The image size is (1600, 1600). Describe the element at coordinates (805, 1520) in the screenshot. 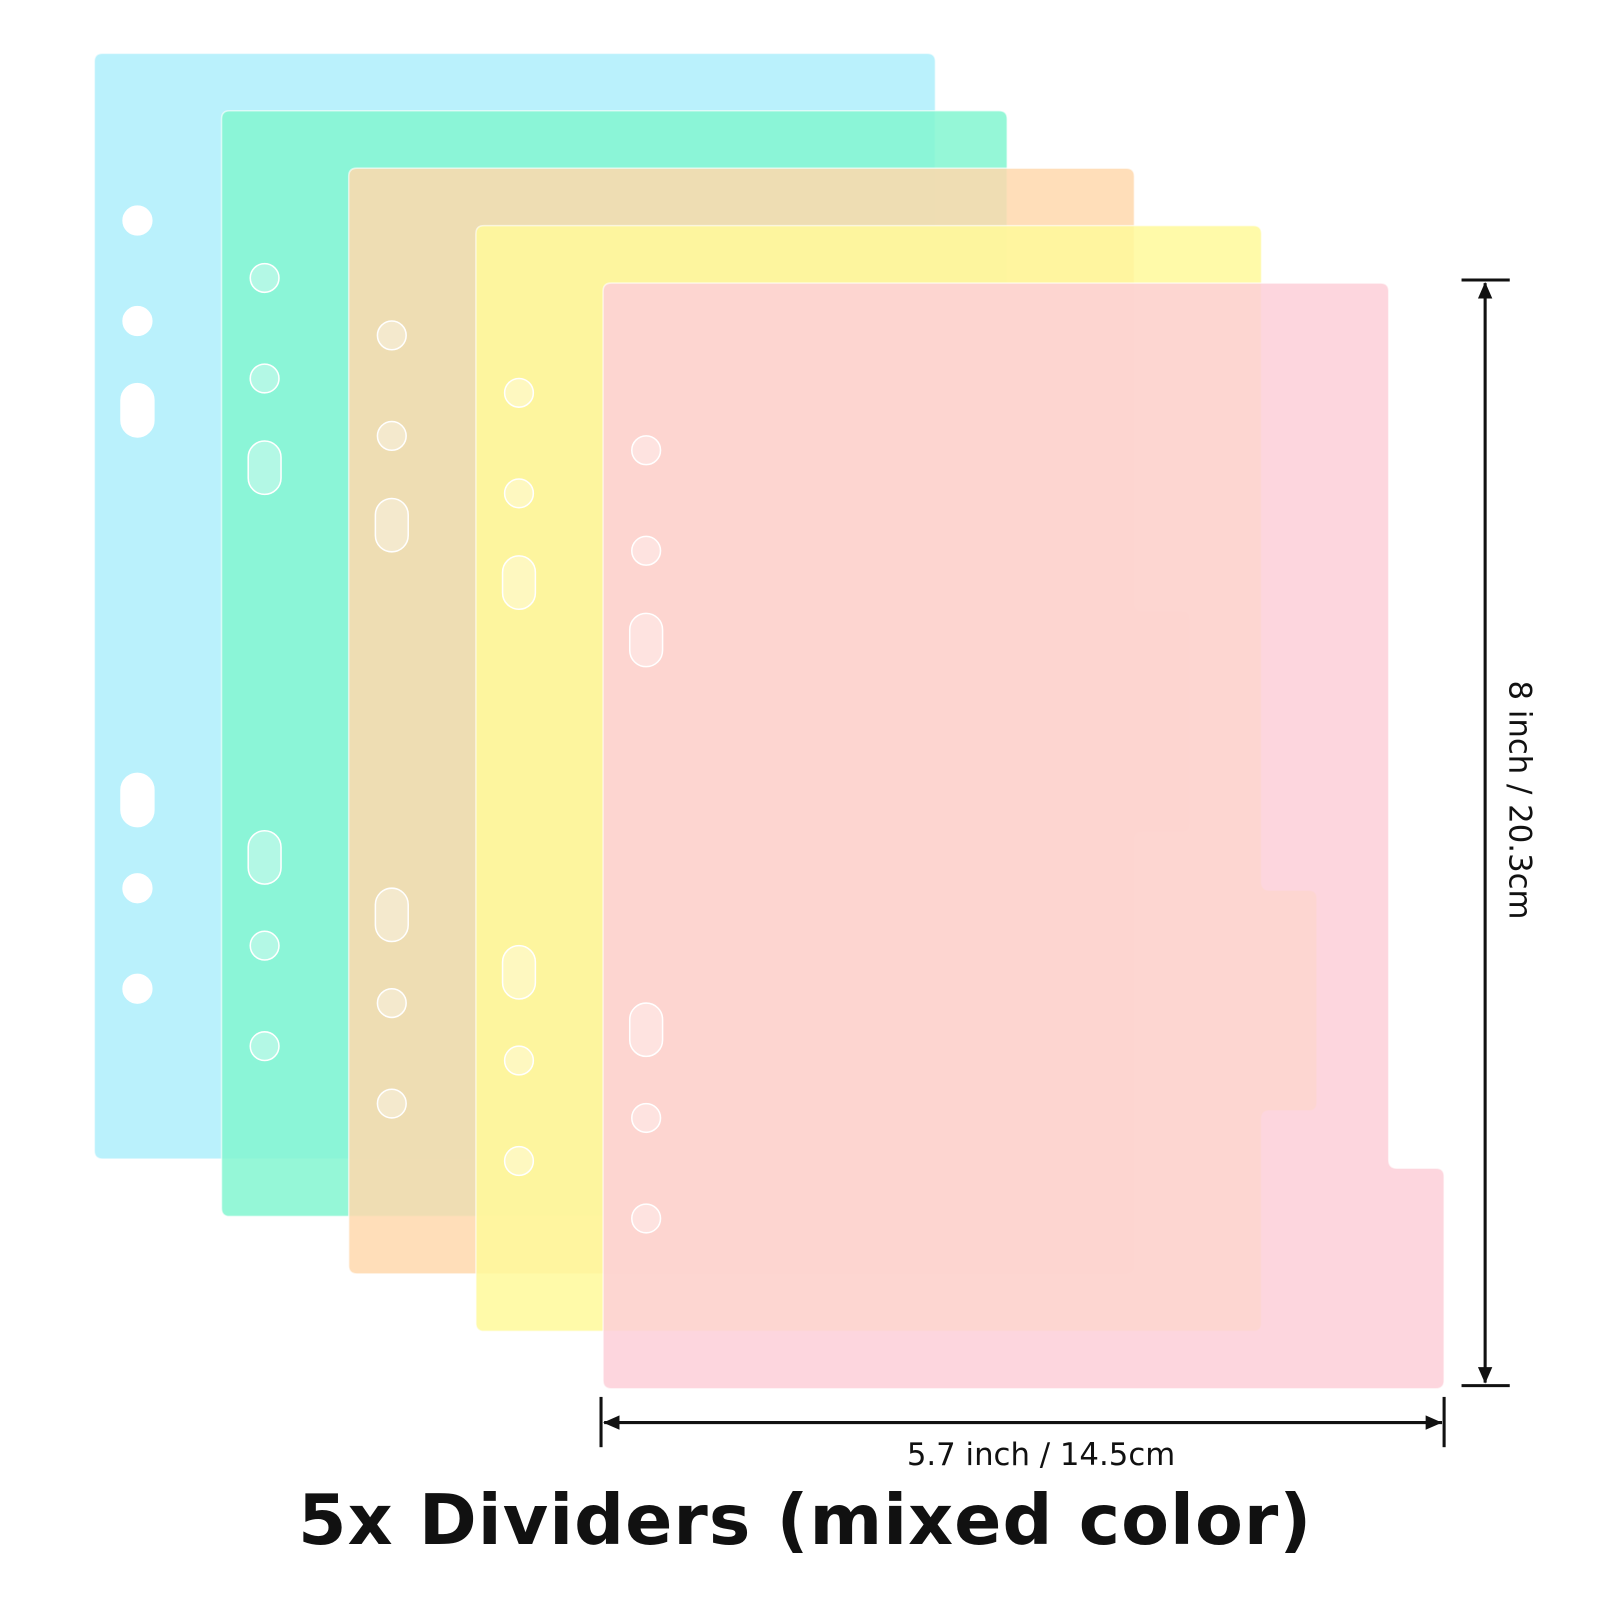

I see `caption: 5x Dividers (mixed color)` at that location.